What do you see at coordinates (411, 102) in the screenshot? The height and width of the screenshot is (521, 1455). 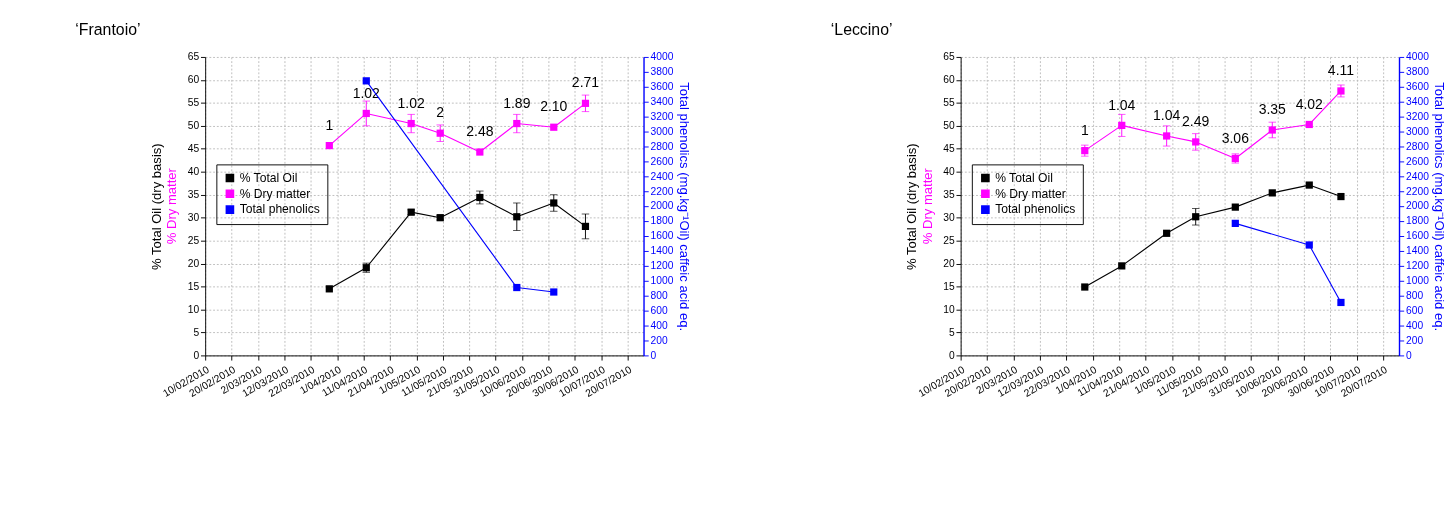 I see `annotation: 1.02` at bounding box center [411, 102].